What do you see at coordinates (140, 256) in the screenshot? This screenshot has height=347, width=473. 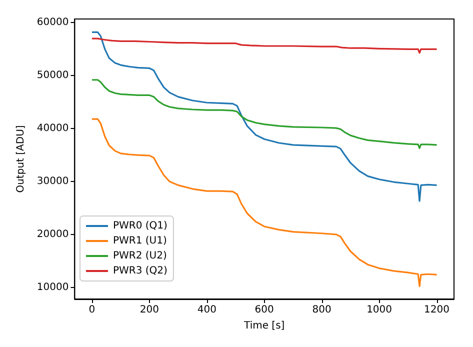 I see `legend-label: PWR2 (U2)` at bounding box center [140, 256].